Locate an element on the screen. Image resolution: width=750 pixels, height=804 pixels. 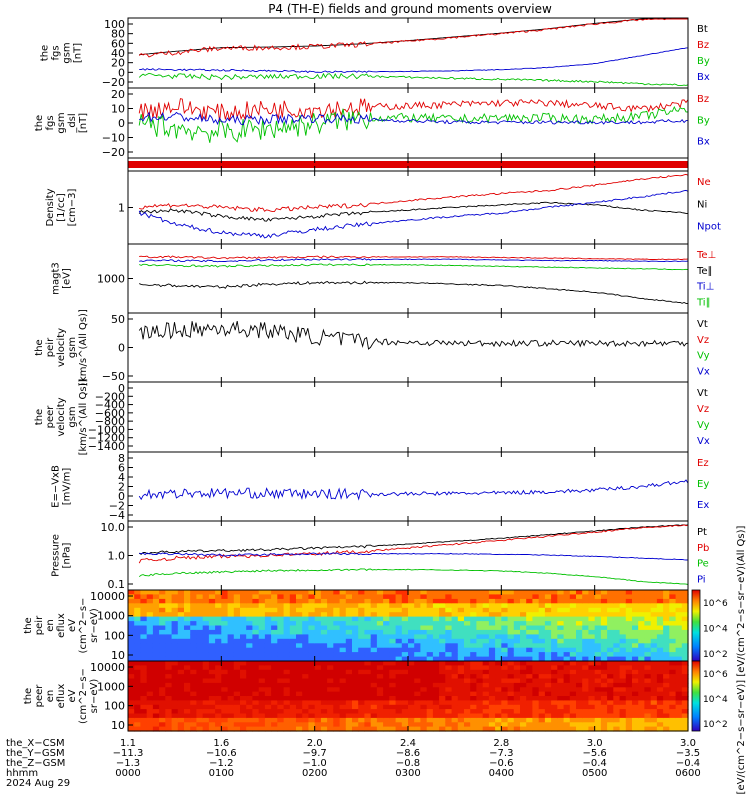
x-tick-label: 3.0 is located at coordinates (595, 743).